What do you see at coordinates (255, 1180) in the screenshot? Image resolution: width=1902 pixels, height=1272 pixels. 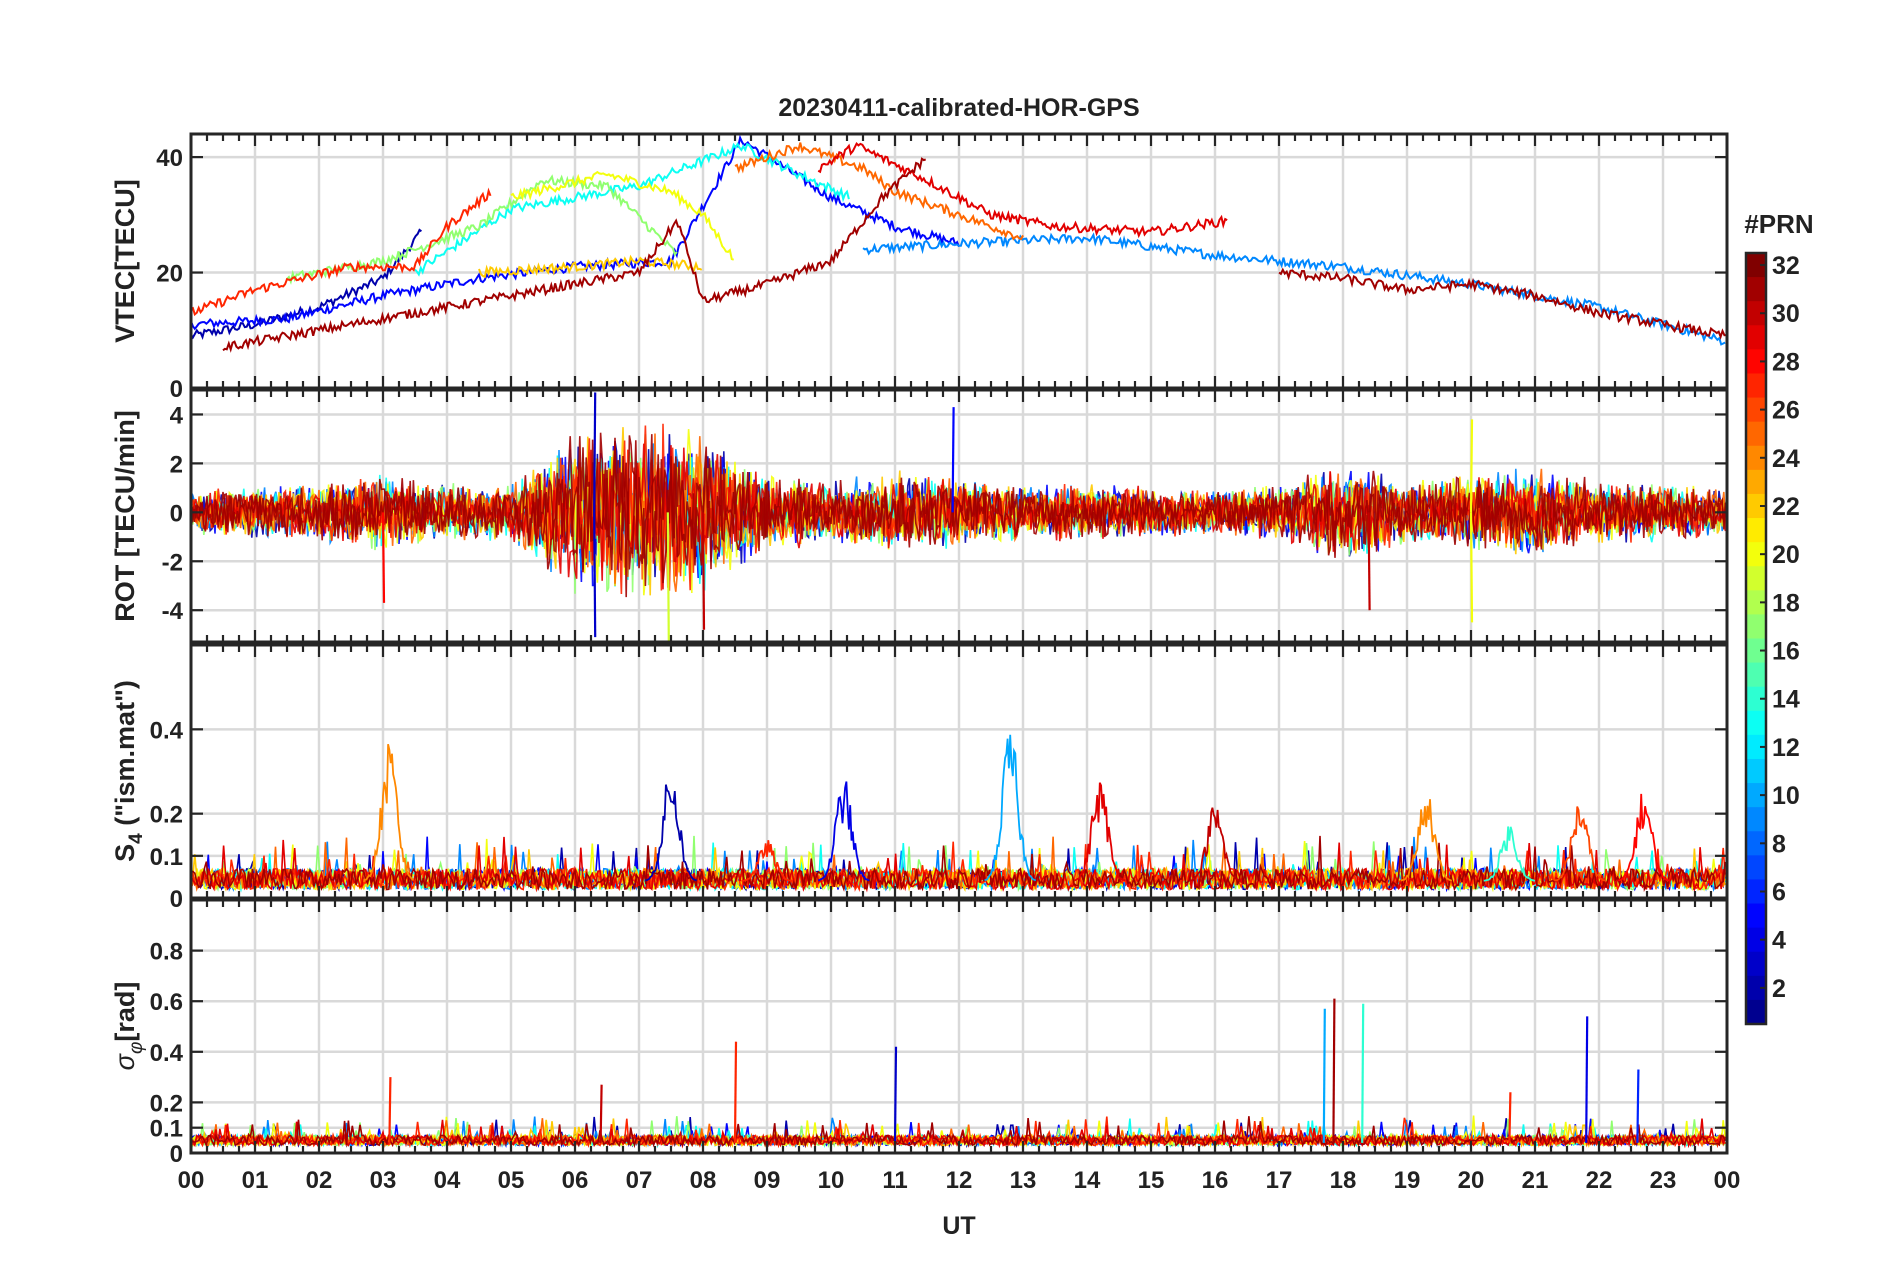 I see `x-tick-label: 01` at bounding box center [255, 1180].